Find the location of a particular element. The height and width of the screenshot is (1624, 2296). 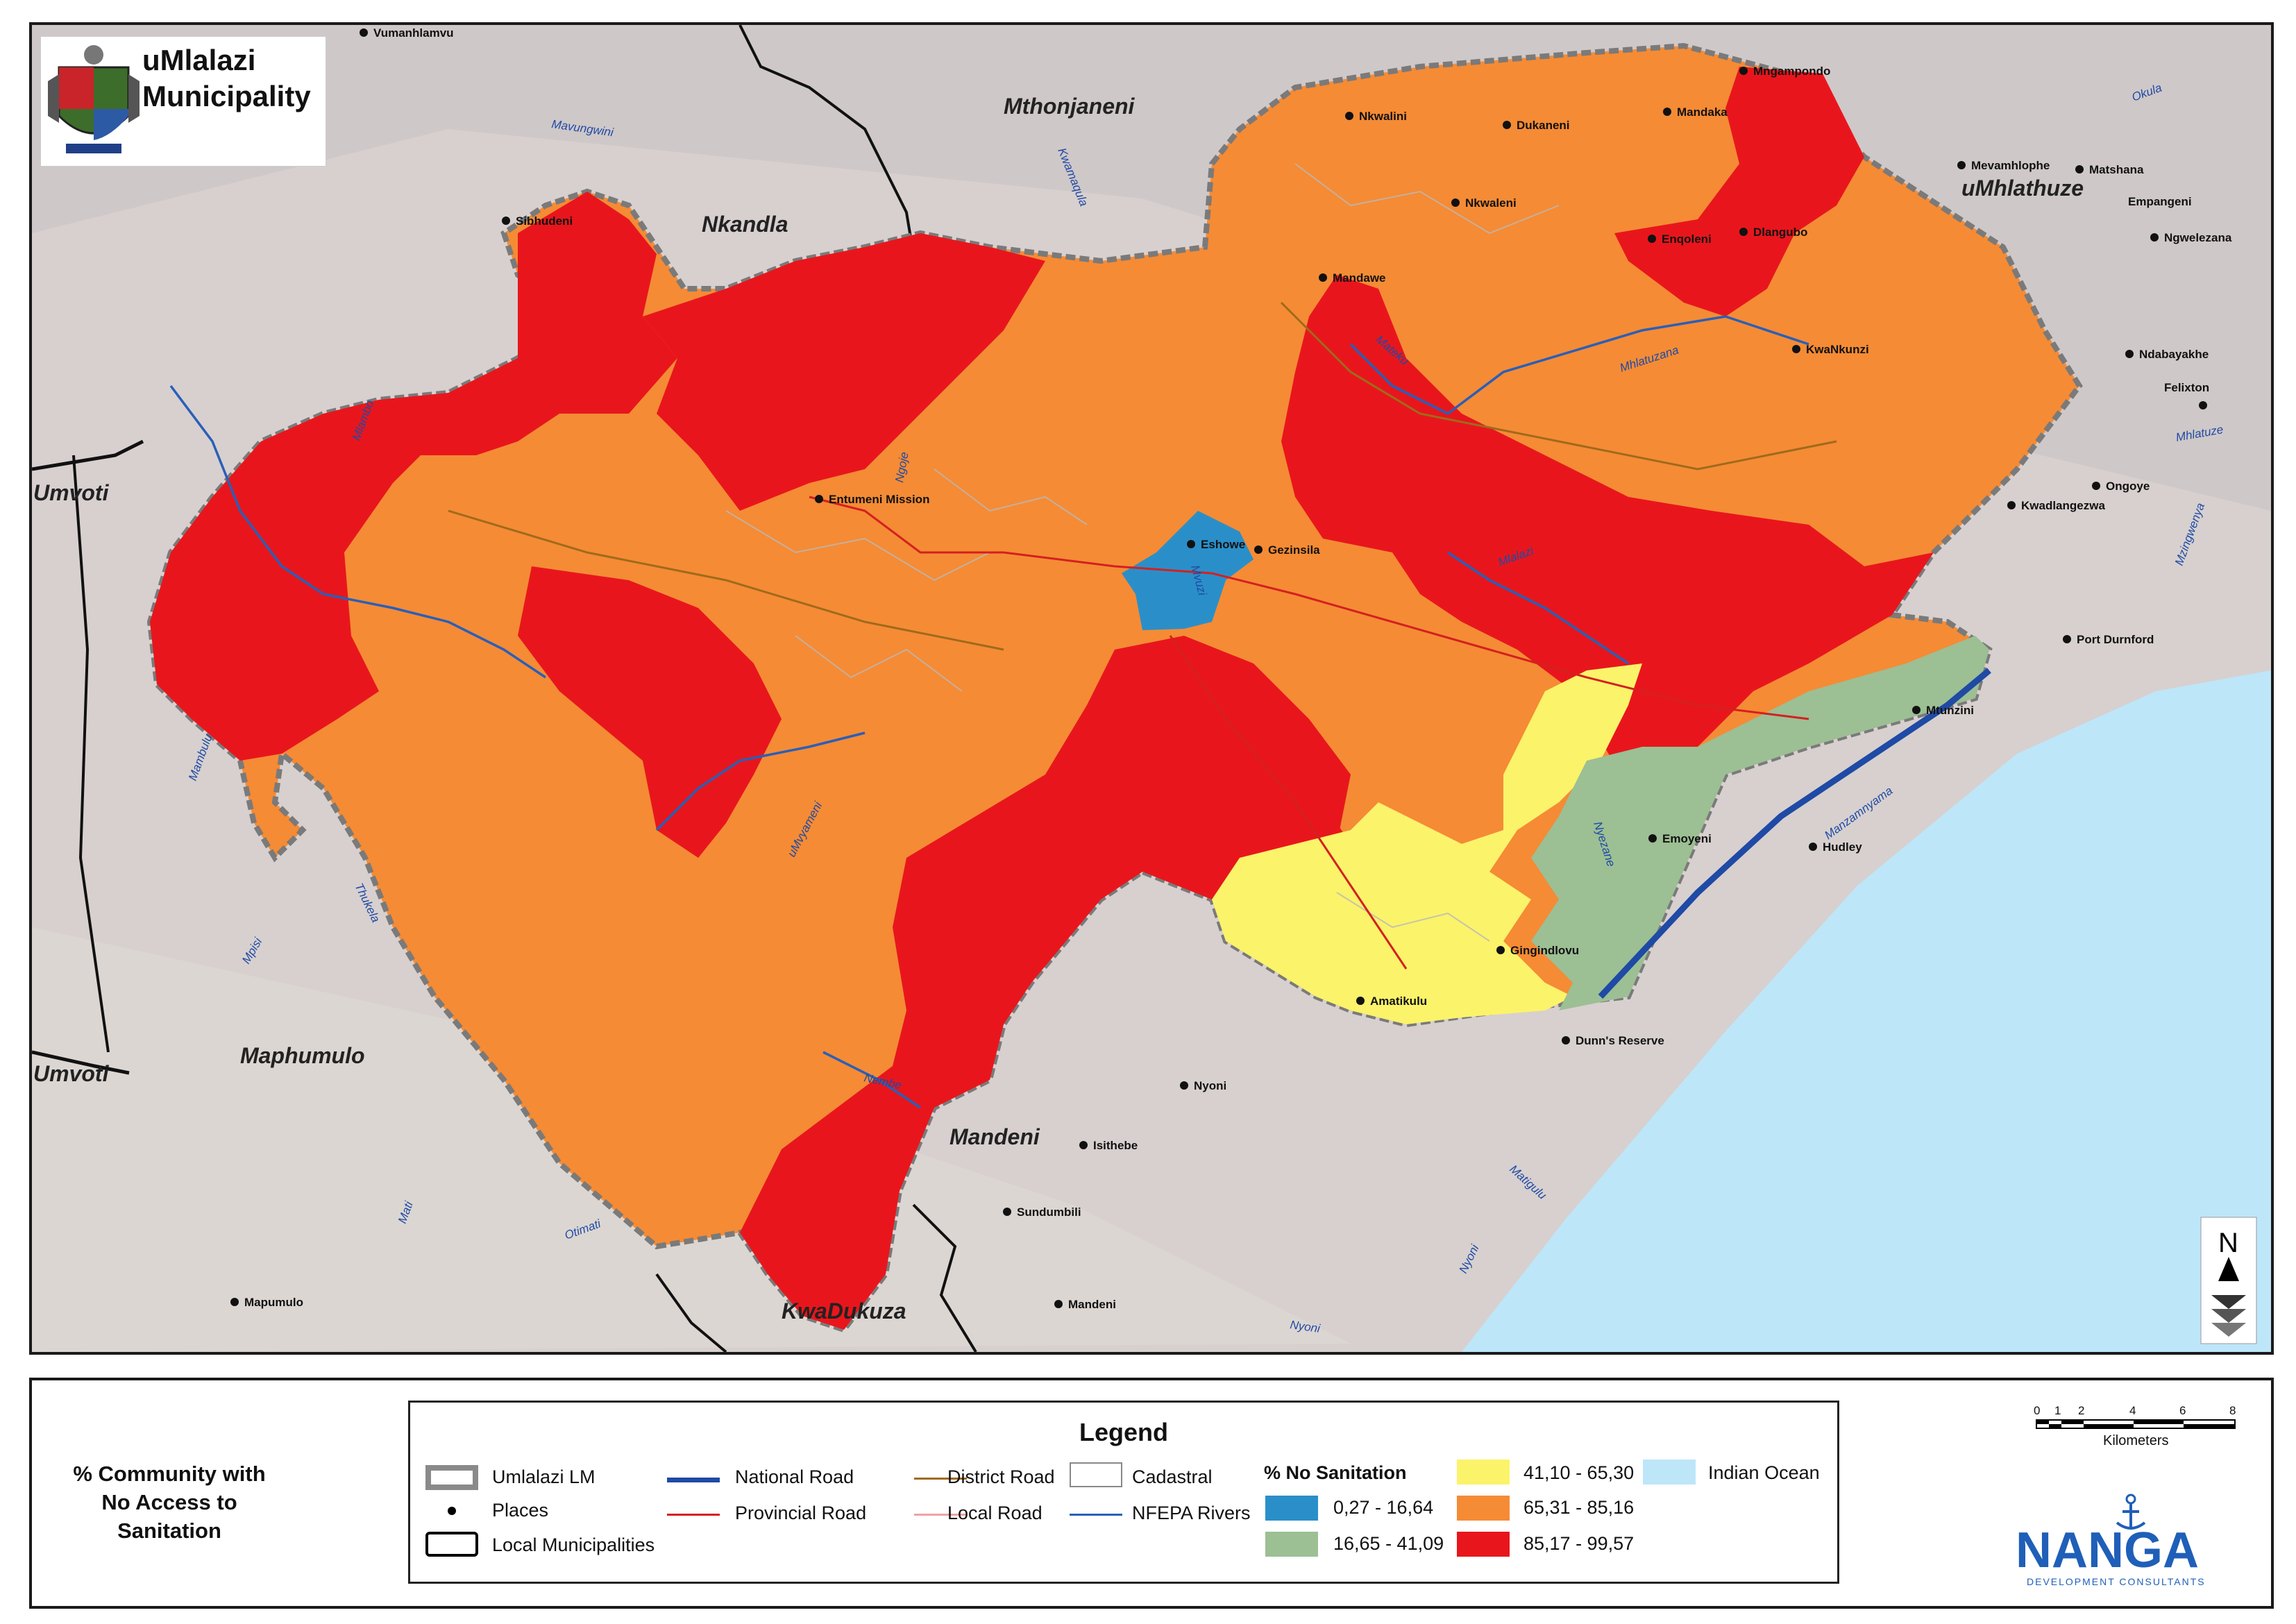

svg-text: Kwadlangezwa is located at coordinates (2063, 505).